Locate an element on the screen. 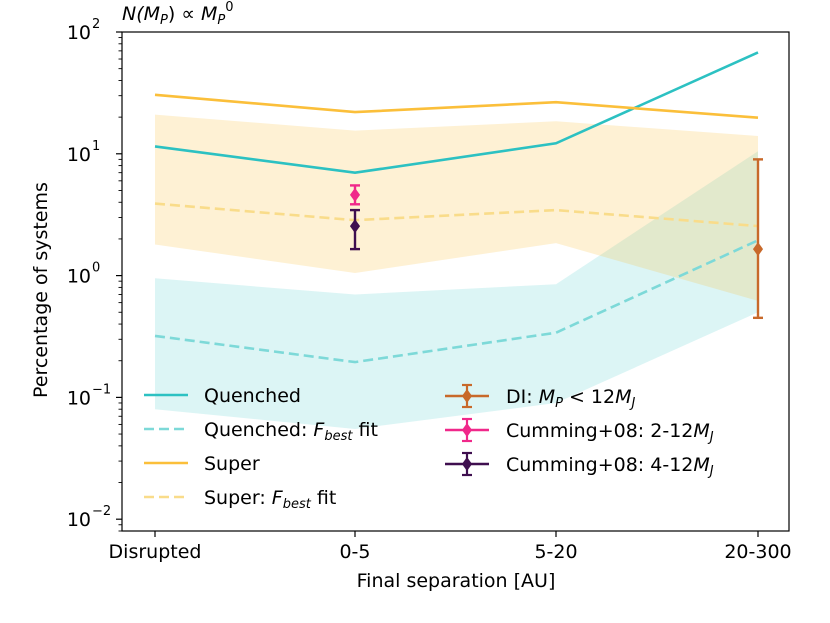 This screenshot has height=623, width=830. legend-entry-4: DI: MP < 12MJ is located at coordinates (540, 397).